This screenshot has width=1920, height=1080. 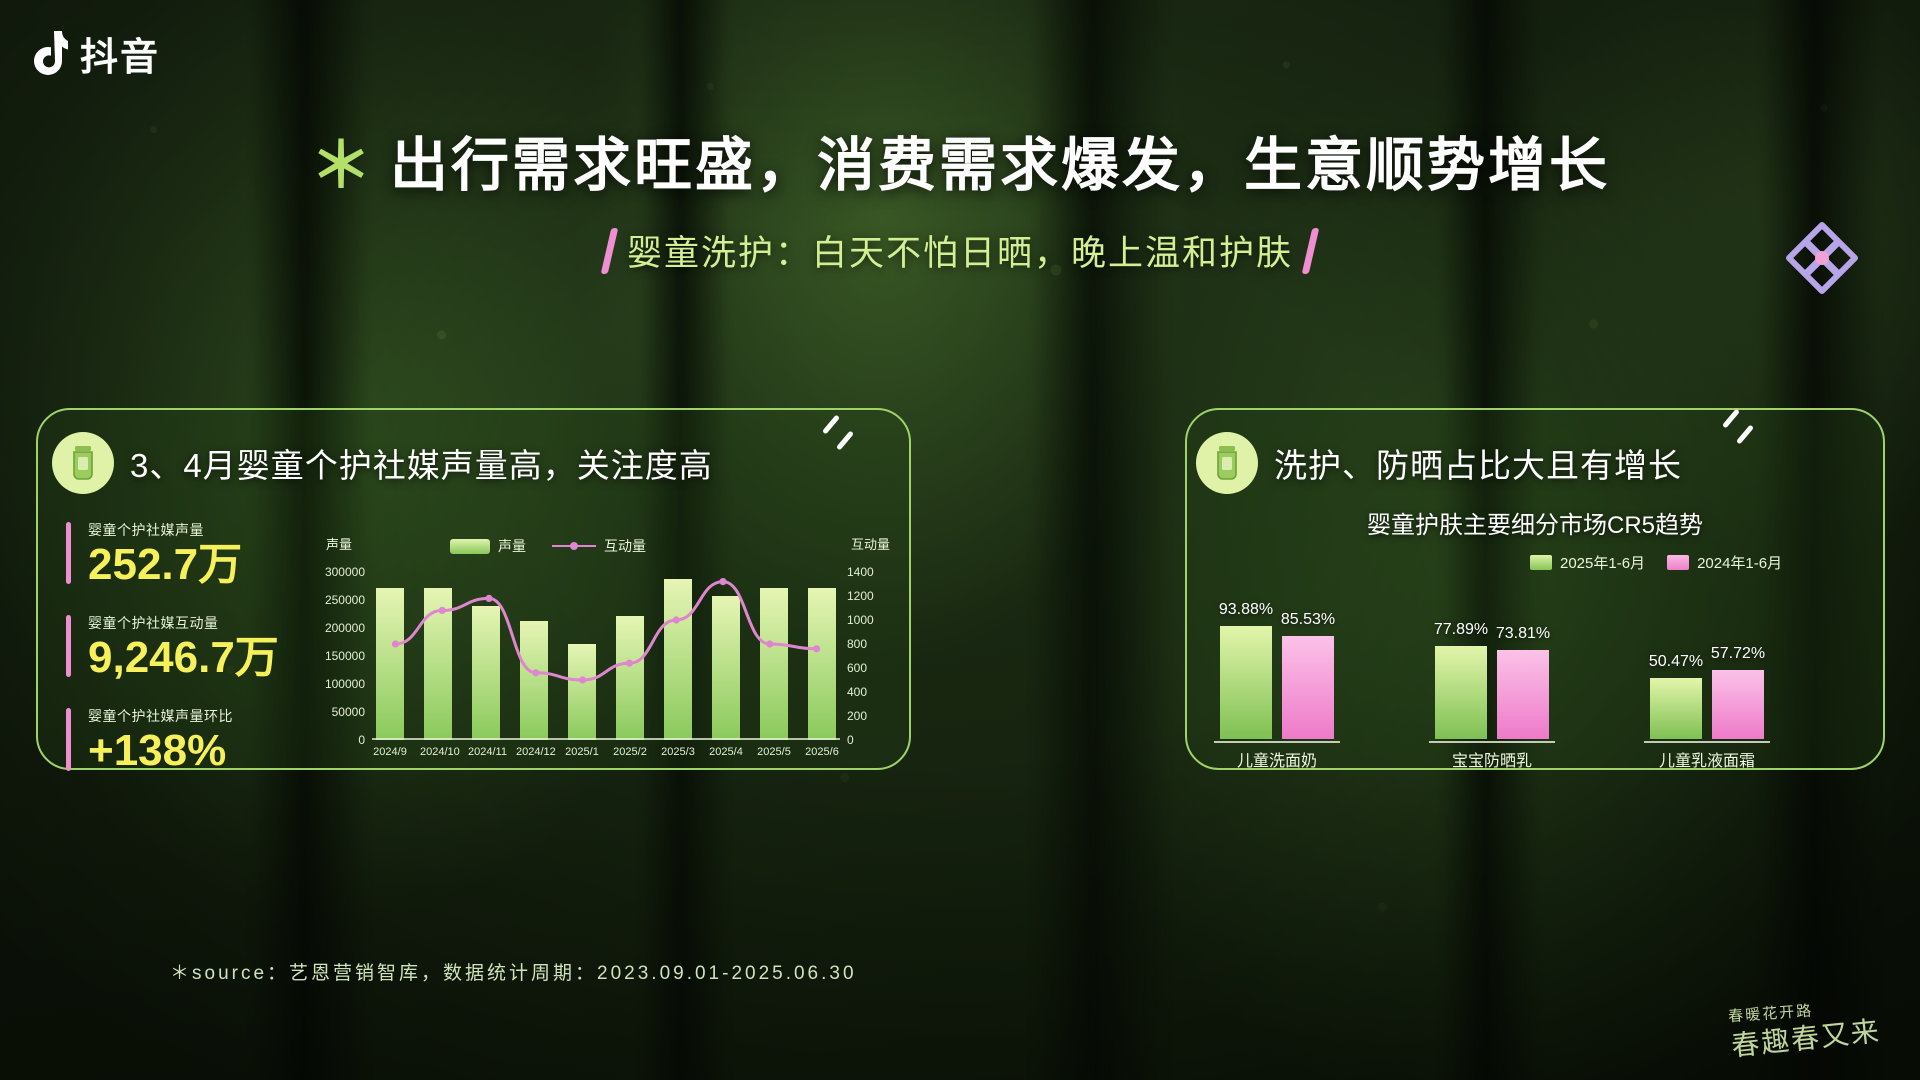 I want to click on kpi-item: 婴童个护社媒声量 252.7万, so click(x=183, y=554).